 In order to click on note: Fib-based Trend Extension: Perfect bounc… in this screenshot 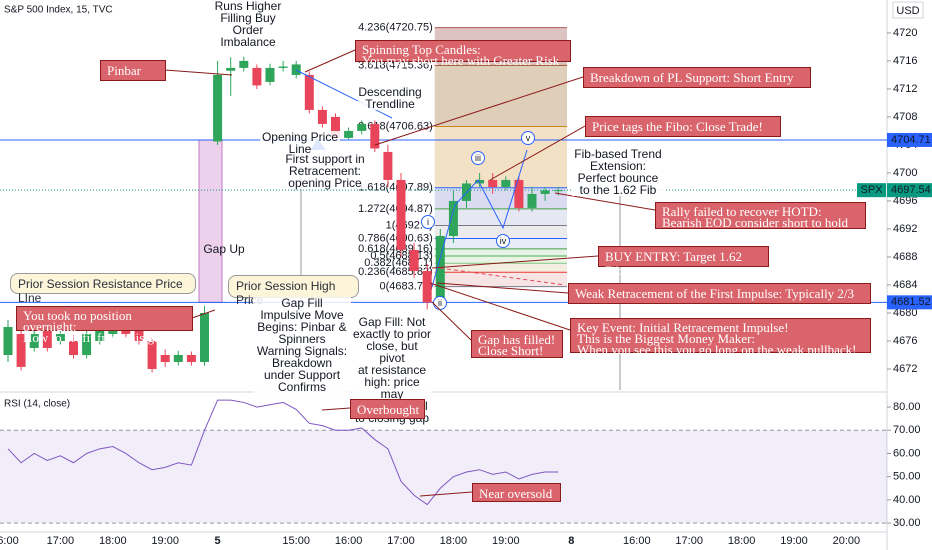, I will do `click(618, 172)`.